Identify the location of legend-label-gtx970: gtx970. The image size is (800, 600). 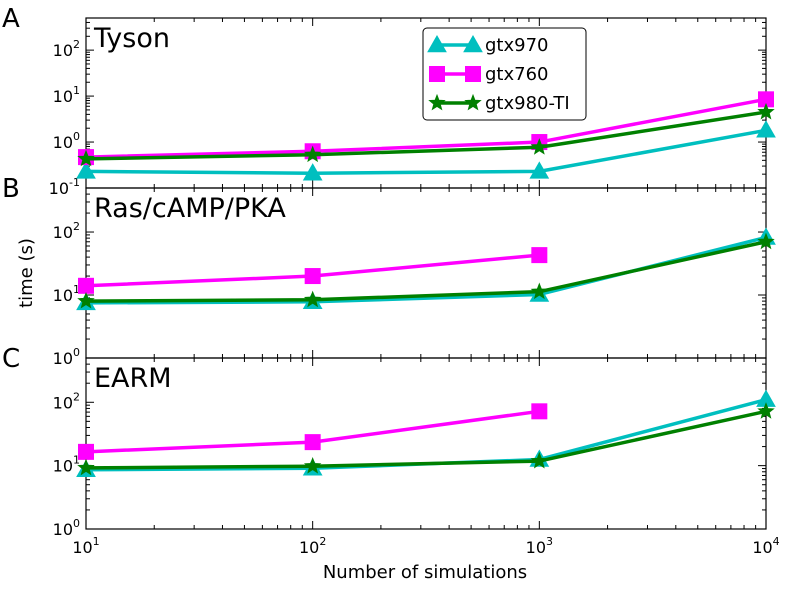
(517, 45).